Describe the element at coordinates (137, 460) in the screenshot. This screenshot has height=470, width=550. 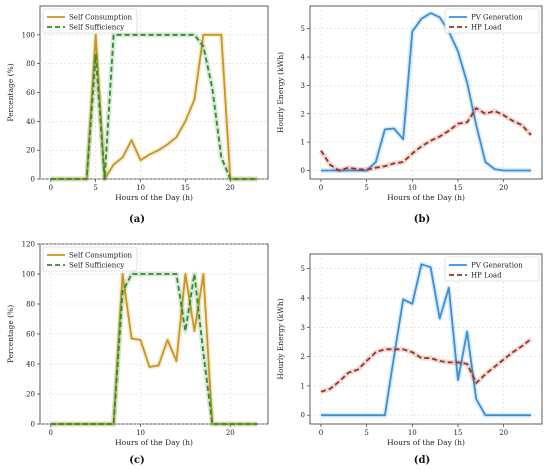
I see `panel-caption: (c)` at that location.